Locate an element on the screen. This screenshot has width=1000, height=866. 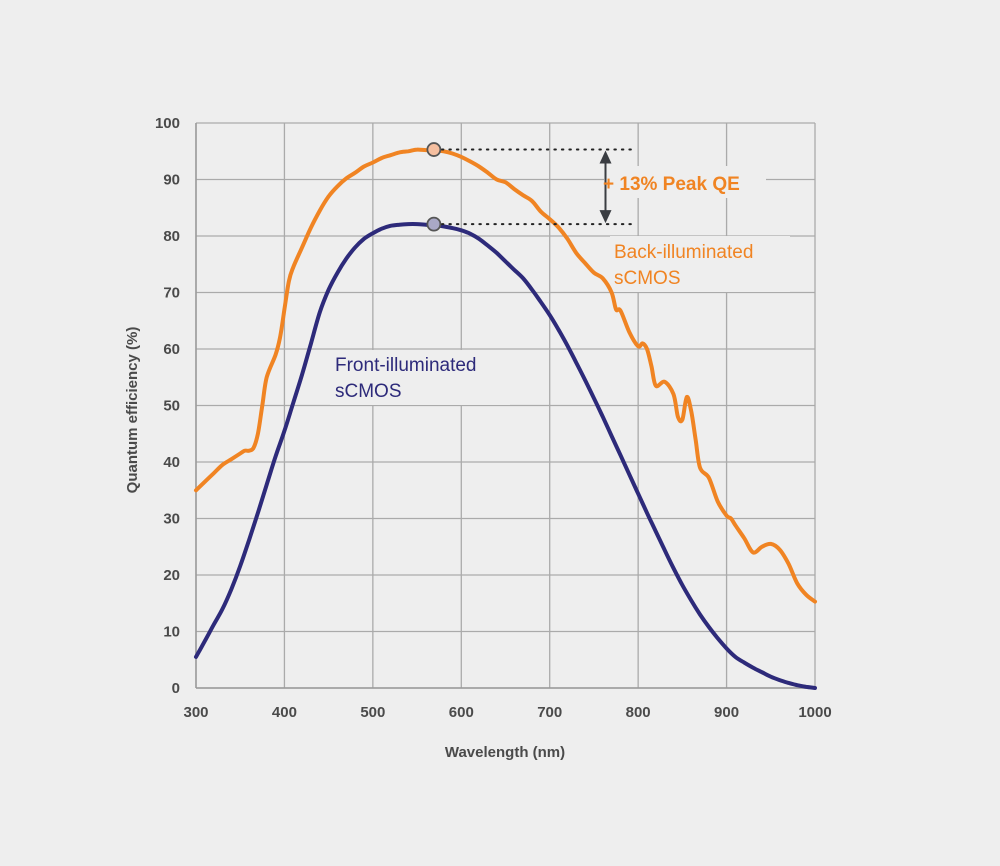
y-tick-label: 70 is located at coordinates (171, 293).